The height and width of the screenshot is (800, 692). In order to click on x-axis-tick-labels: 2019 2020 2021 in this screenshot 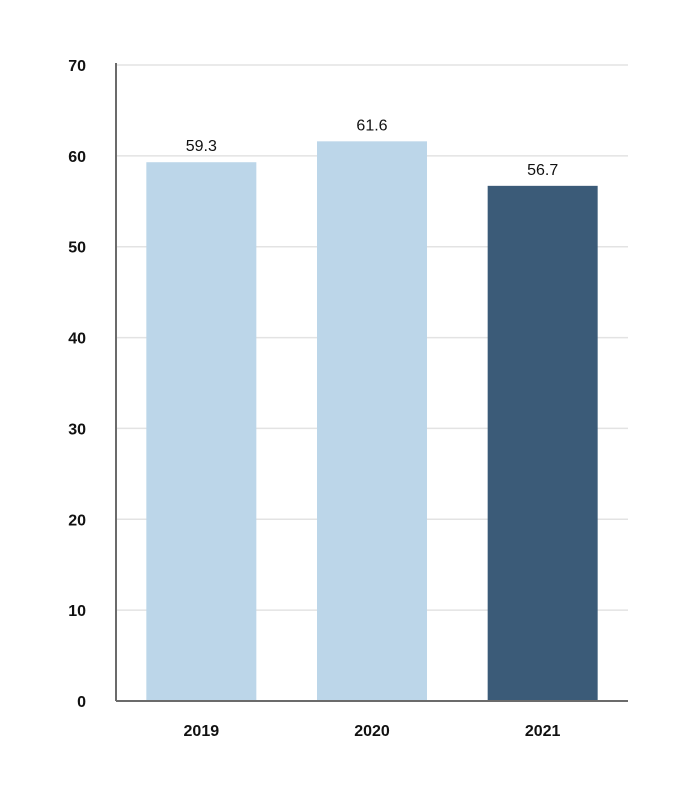, I will do `click(372, 731)`.